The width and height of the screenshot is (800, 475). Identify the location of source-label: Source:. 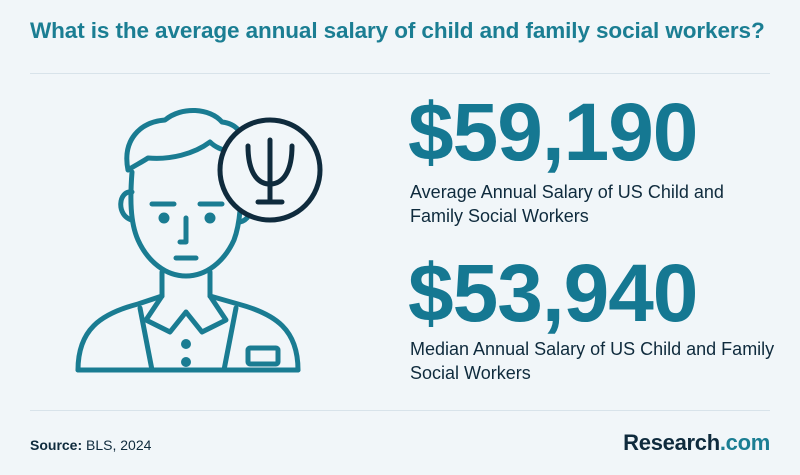
(56, 445).